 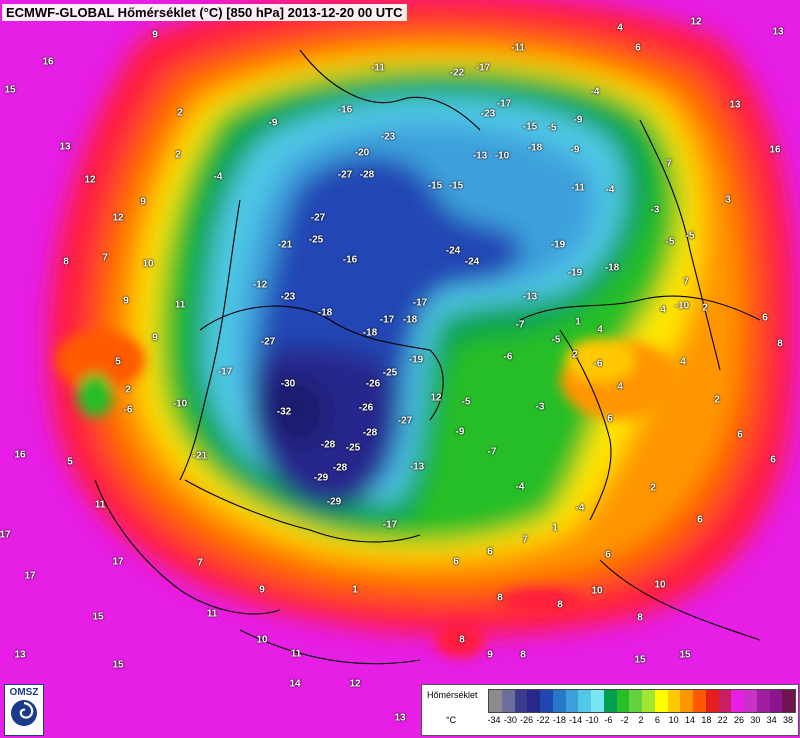 What do you see at coordinates (690, 720) in the screenshot?
I see `legend-tick: 14` at bounding box center [690, 720].